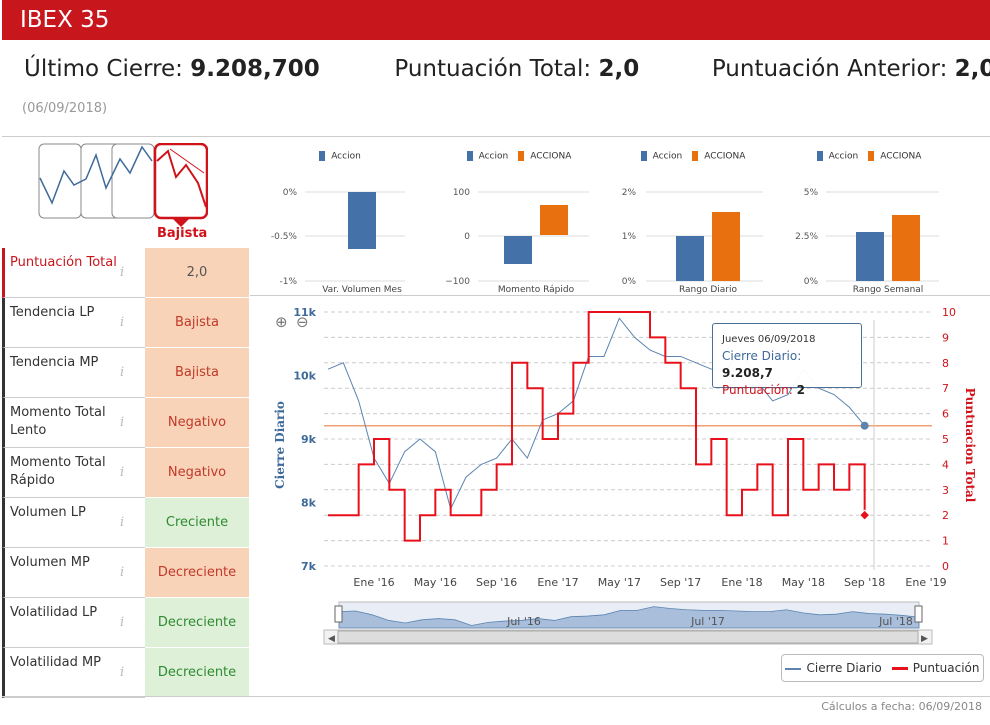 The image size is (990, 725). Describe the element at coordinates (628, 637) in the screenshot. I see `scrollbar-thumb` at that location.